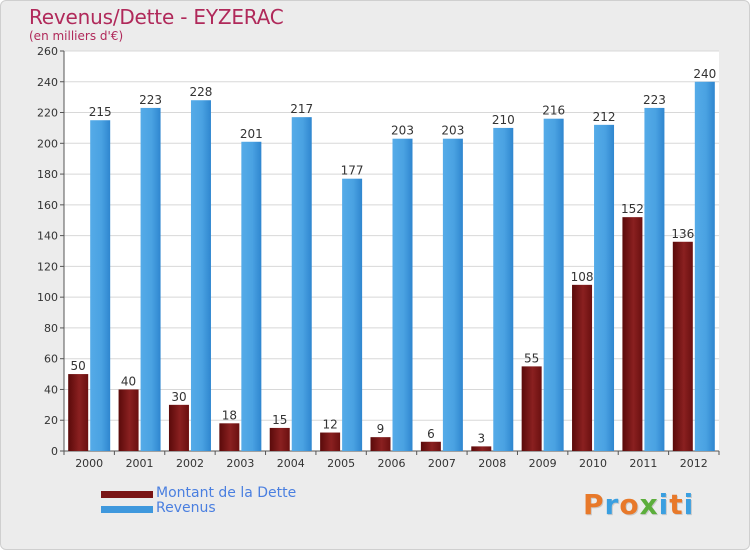 The height and width of the screenshot is (550, 750). I want to click on data-label-dette: 152, so click(632, 209).